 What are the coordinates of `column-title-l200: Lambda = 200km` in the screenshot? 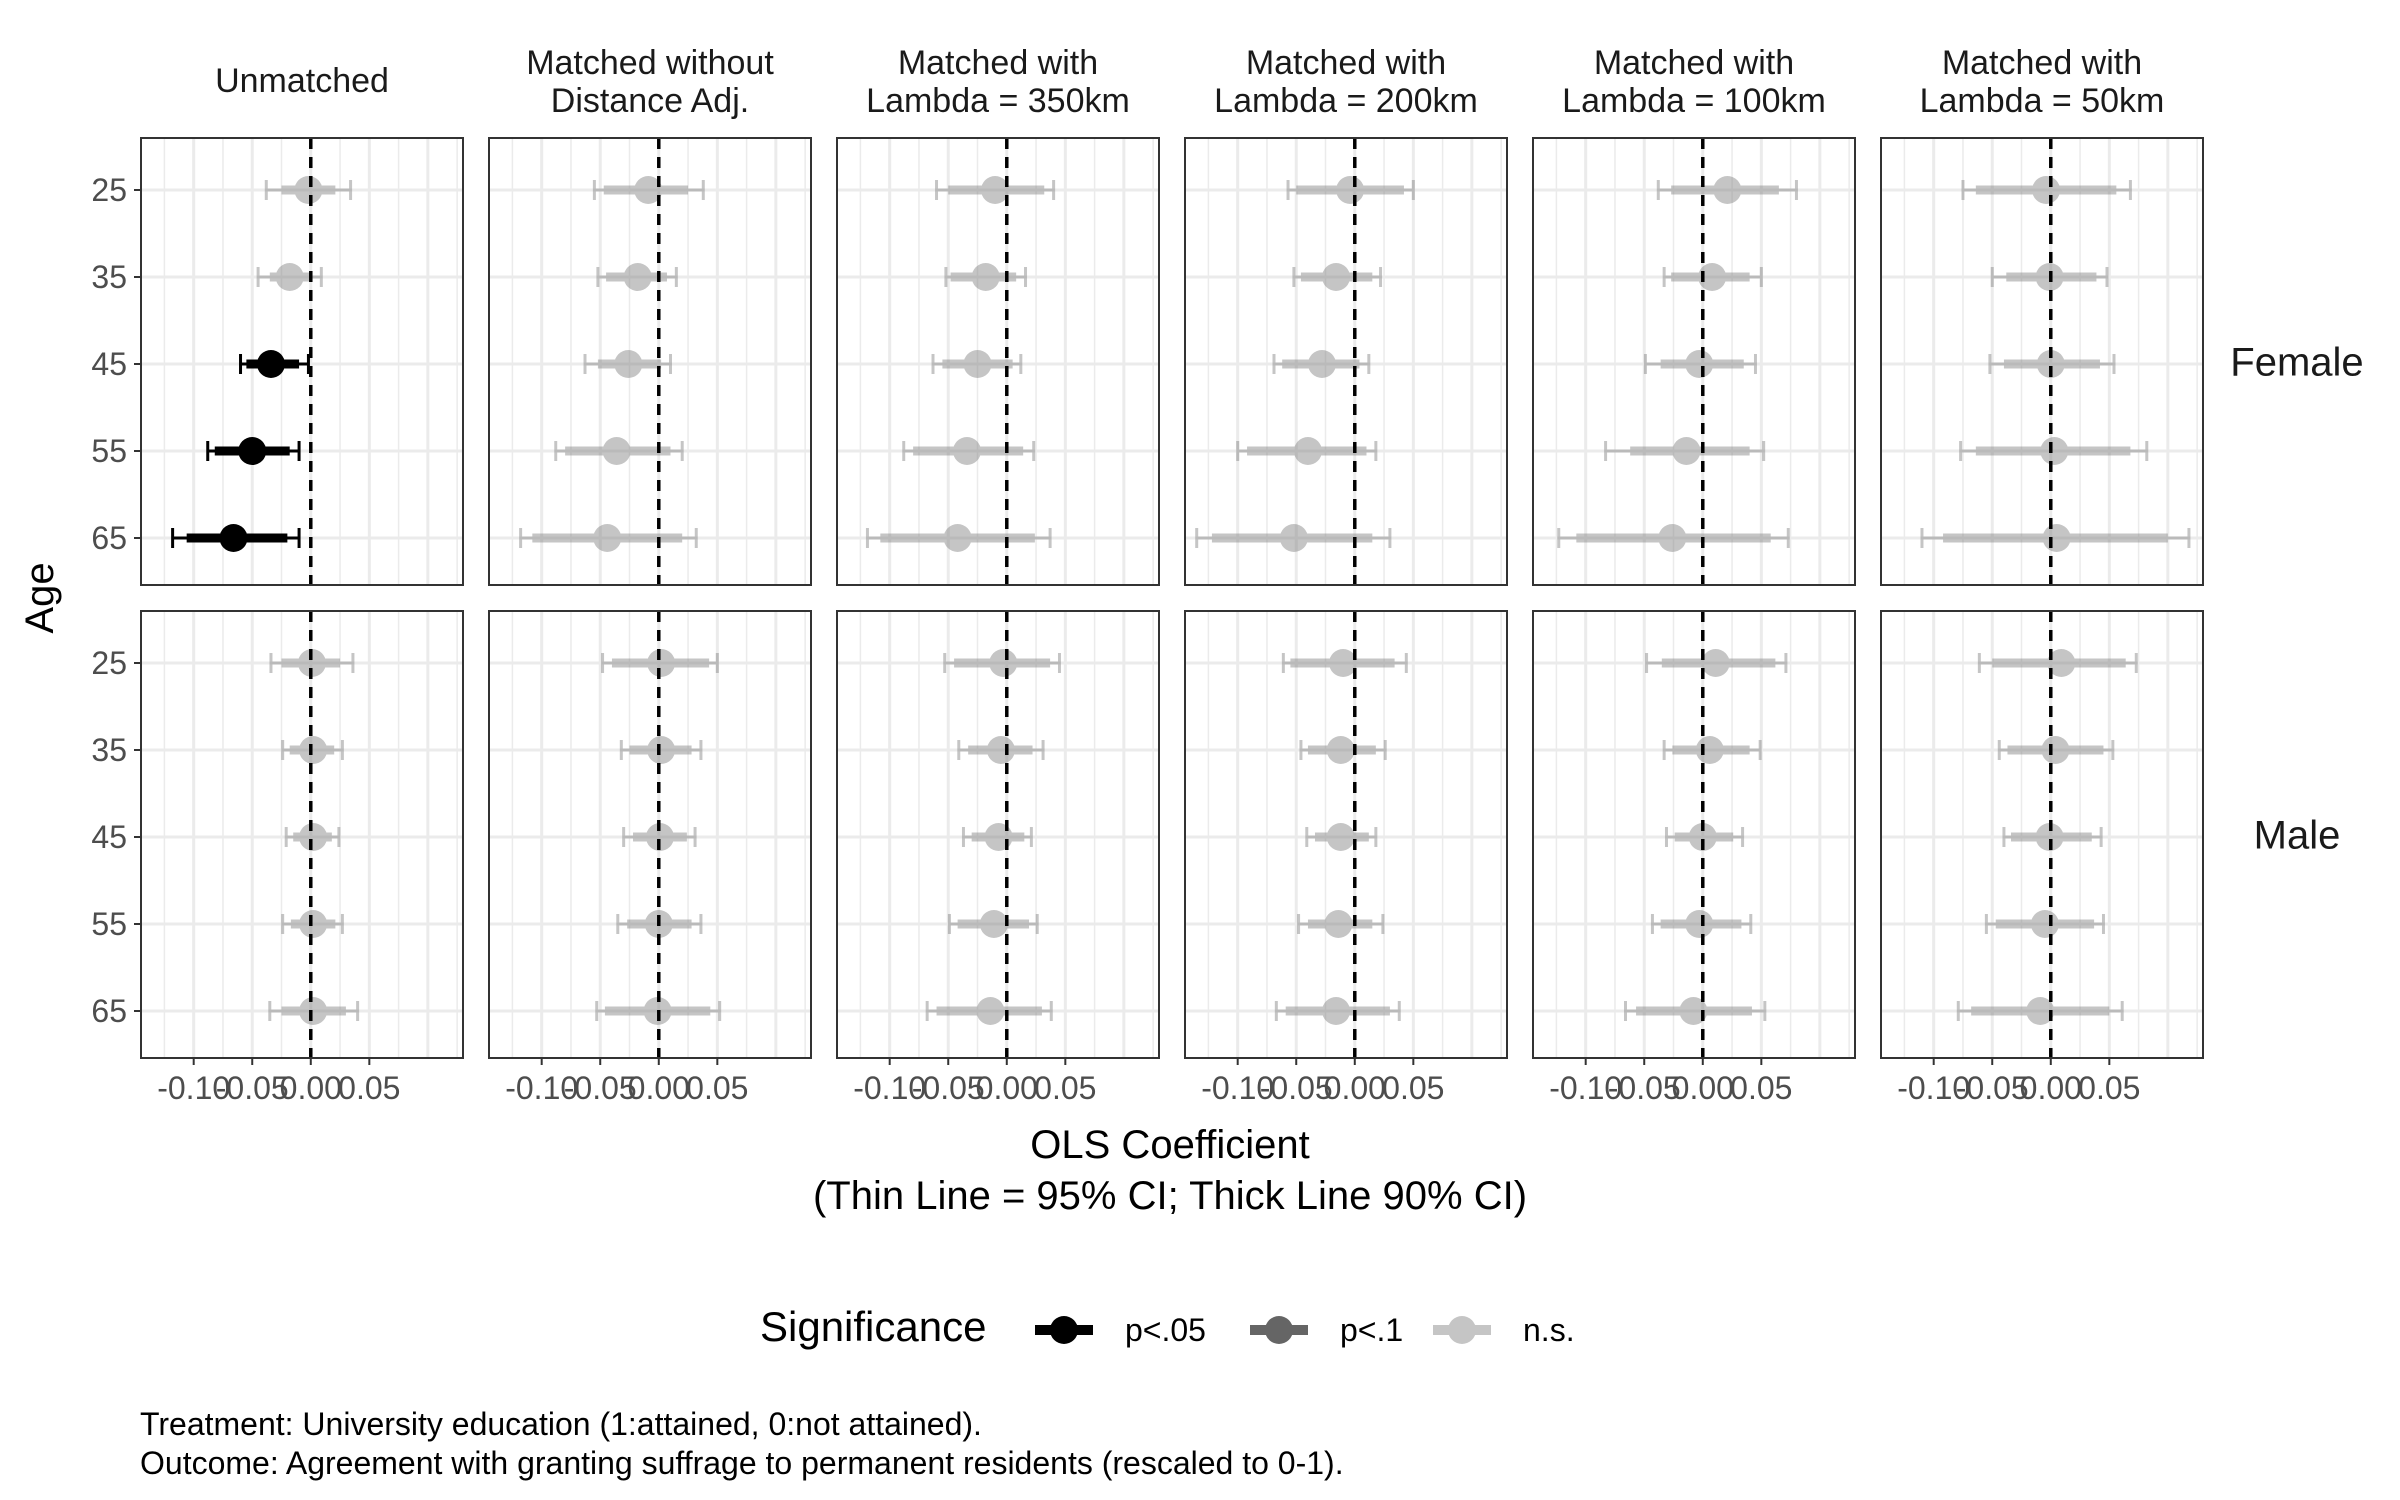 It's located at (1346, 101).